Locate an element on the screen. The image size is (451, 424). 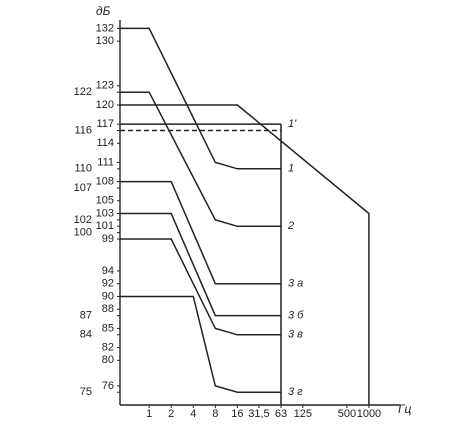
y-tick-label: 94 is located at coordinates (108, 271).